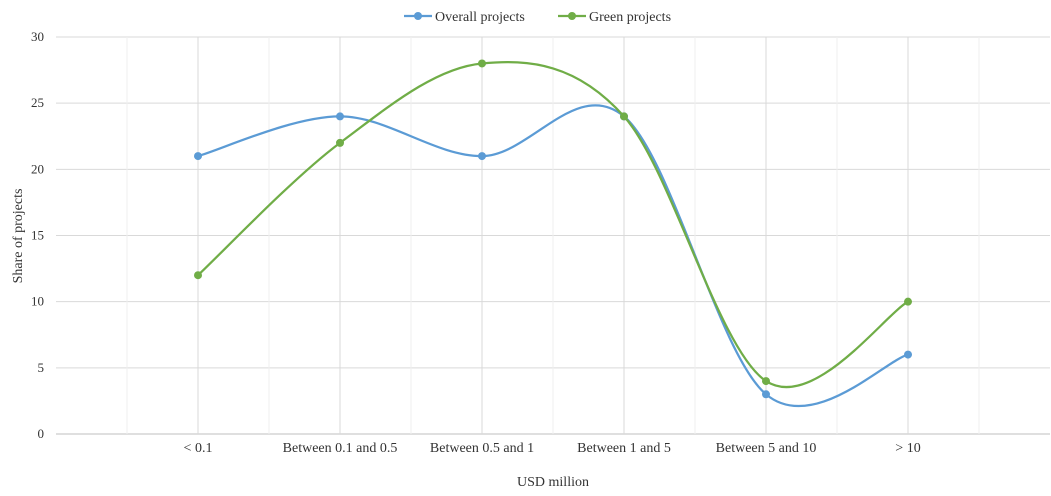  Describe the element at coordinates (37, 301) in the screenshot. I see `y-tick-label: 10` at that location.